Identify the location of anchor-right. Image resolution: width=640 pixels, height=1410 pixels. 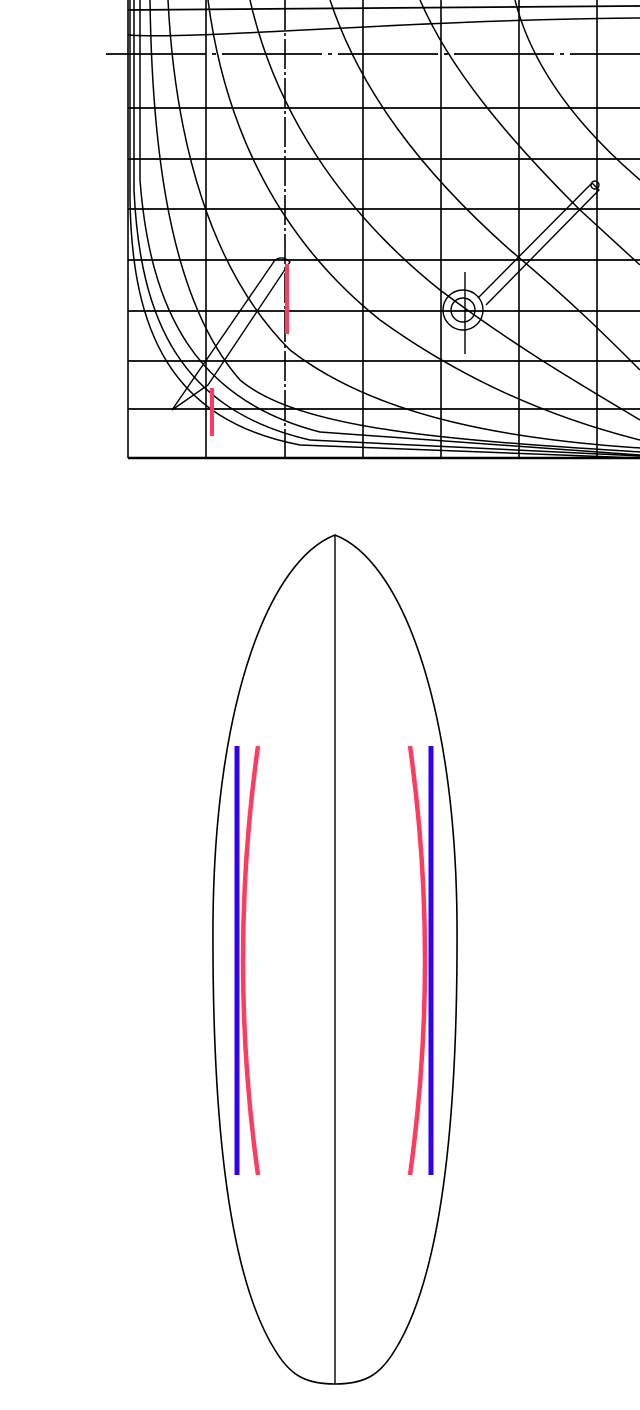
(521, 267).